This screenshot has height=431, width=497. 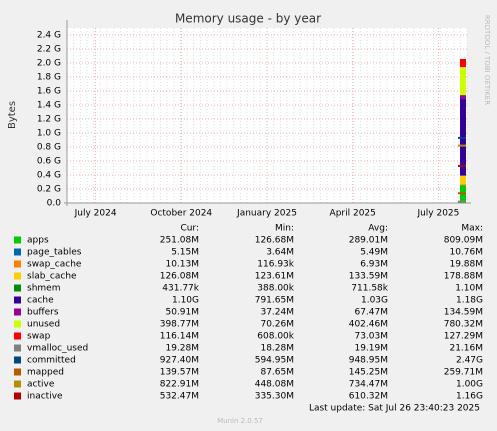 I want to click on legend-cur: 532.47M, so click(x=179, y=397).